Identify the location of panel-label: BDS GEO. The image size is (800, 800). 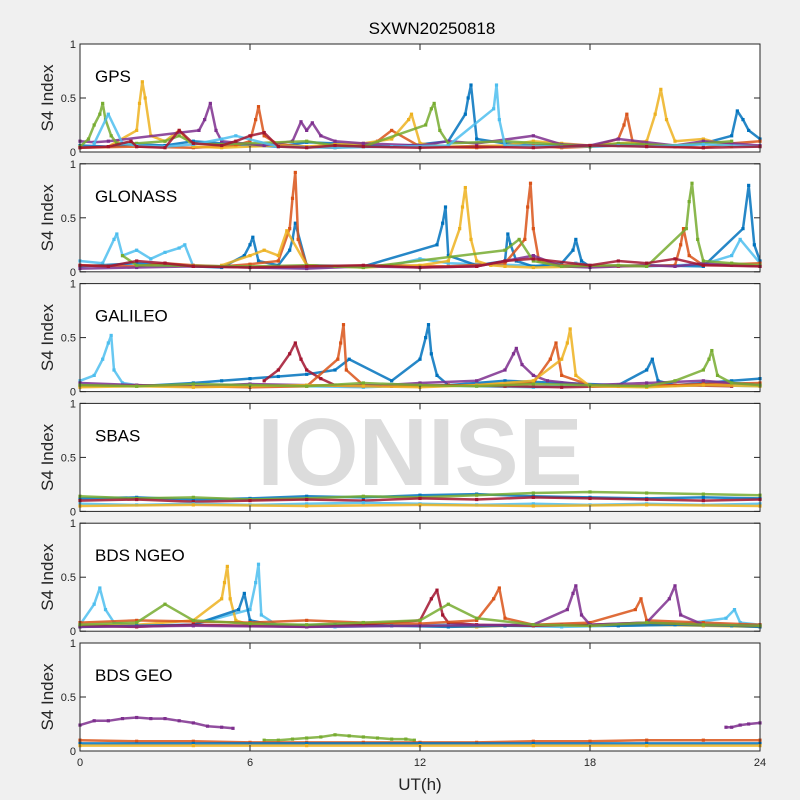
(133, 675).